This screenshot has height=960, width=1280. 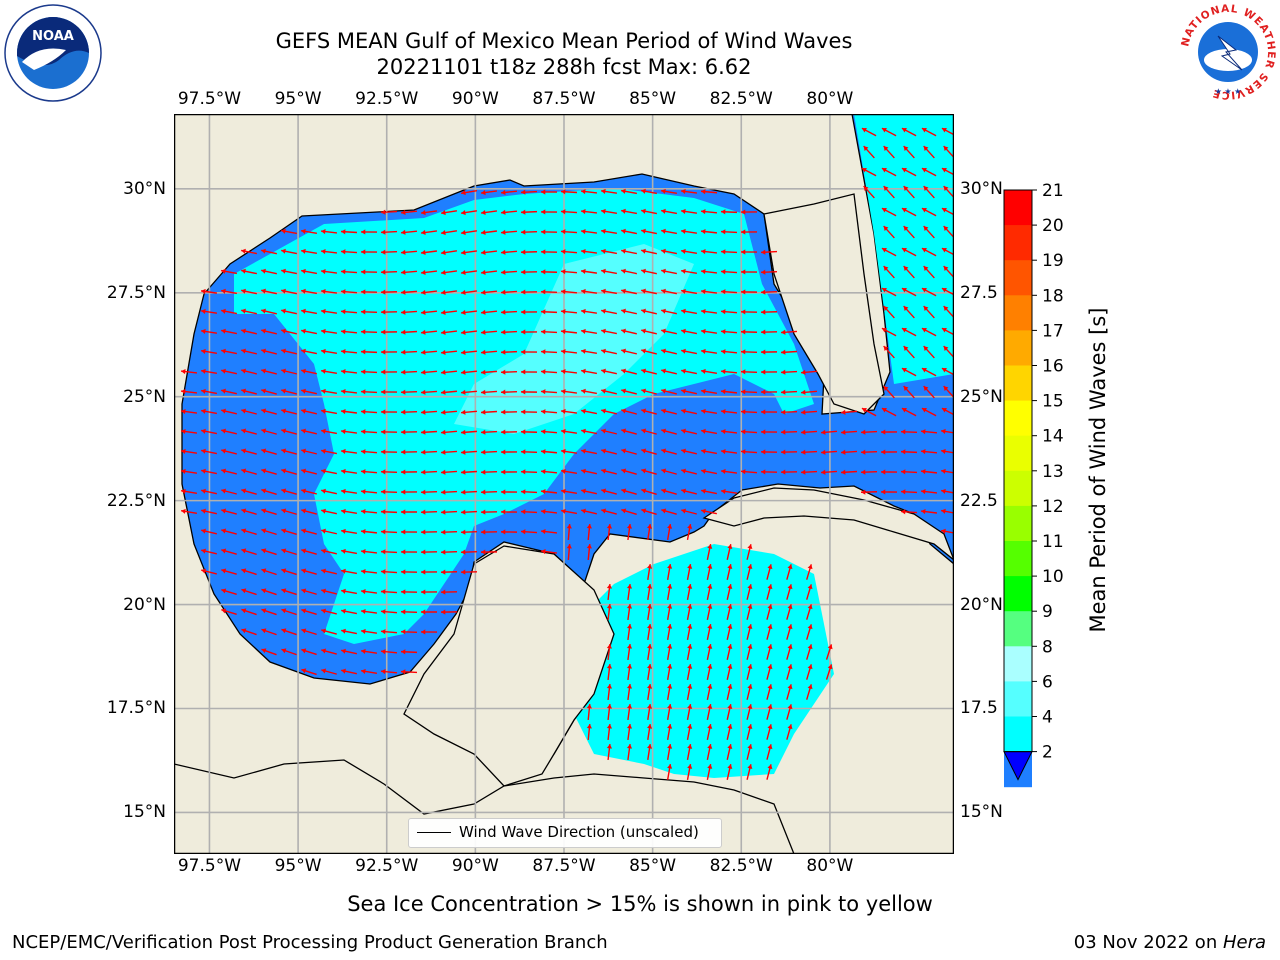 What do you see at coordinates (1053, 331) in the screenshot?
I see `colorbar-tick-label: 17` at bounding box center [1053, 331].